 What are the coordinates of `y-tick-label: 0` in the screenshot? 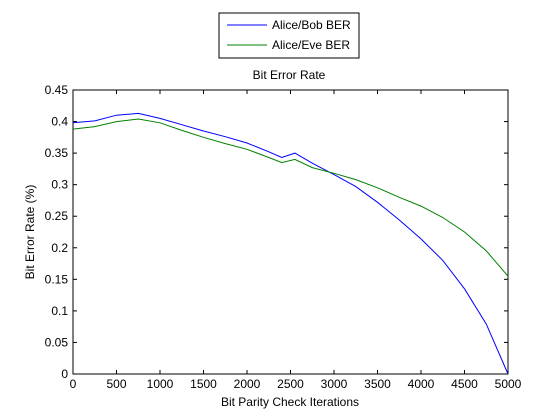 It's located at (64, 374).